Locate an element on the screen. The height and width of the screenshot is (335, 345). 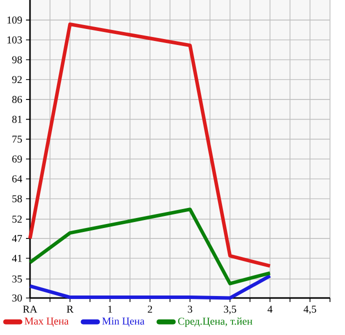
x-tick-label: 3,5 is located at coordinates (230, 310).